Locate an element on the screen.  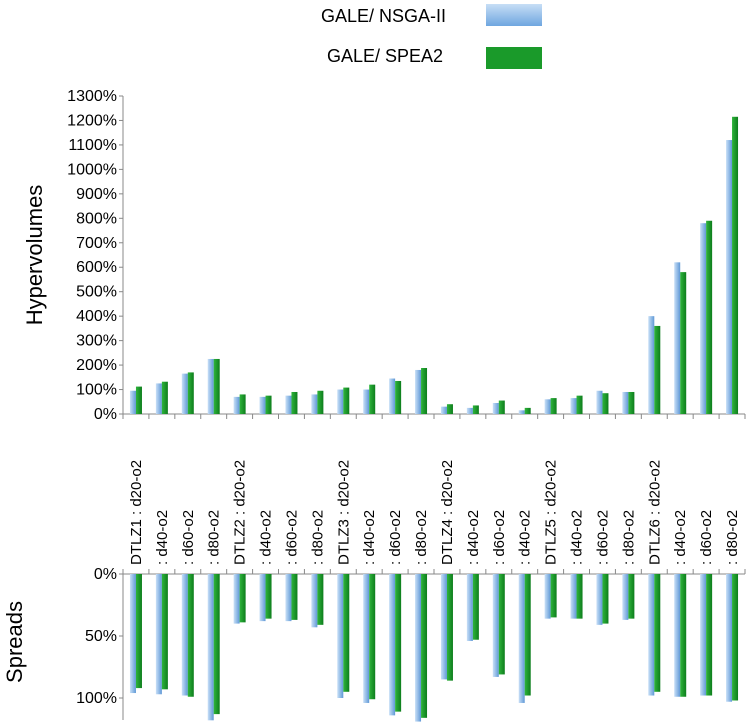
legend-swatch-spea is located at coordinates (514, 58).